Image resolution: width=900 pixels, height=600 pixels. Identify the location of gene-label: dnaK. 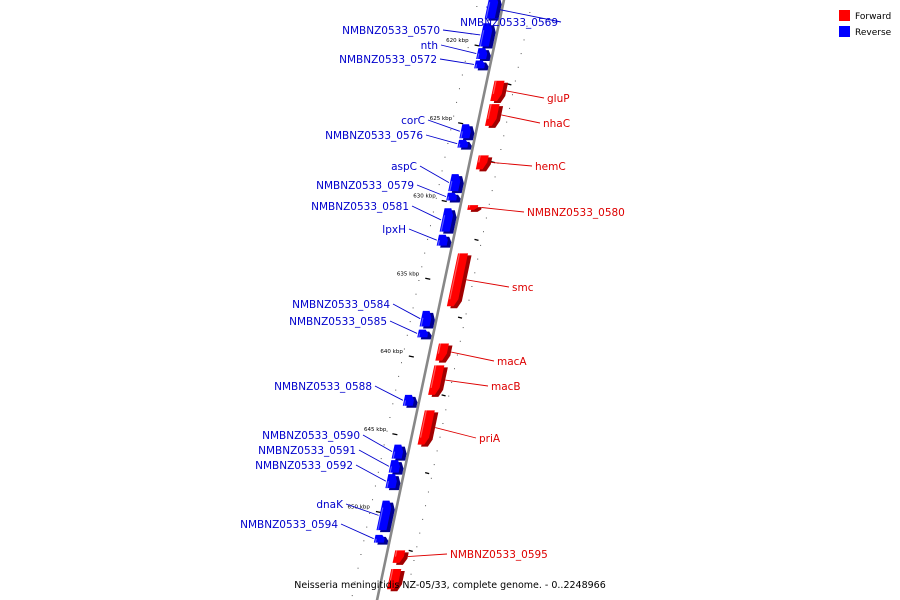
(330, 505).